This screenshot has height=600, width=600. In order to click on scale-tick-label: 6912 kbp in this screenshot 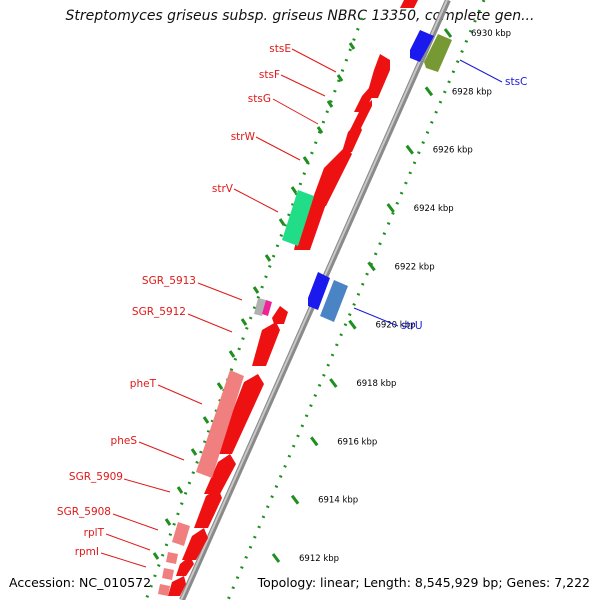, I will do `click(319, 559)`.